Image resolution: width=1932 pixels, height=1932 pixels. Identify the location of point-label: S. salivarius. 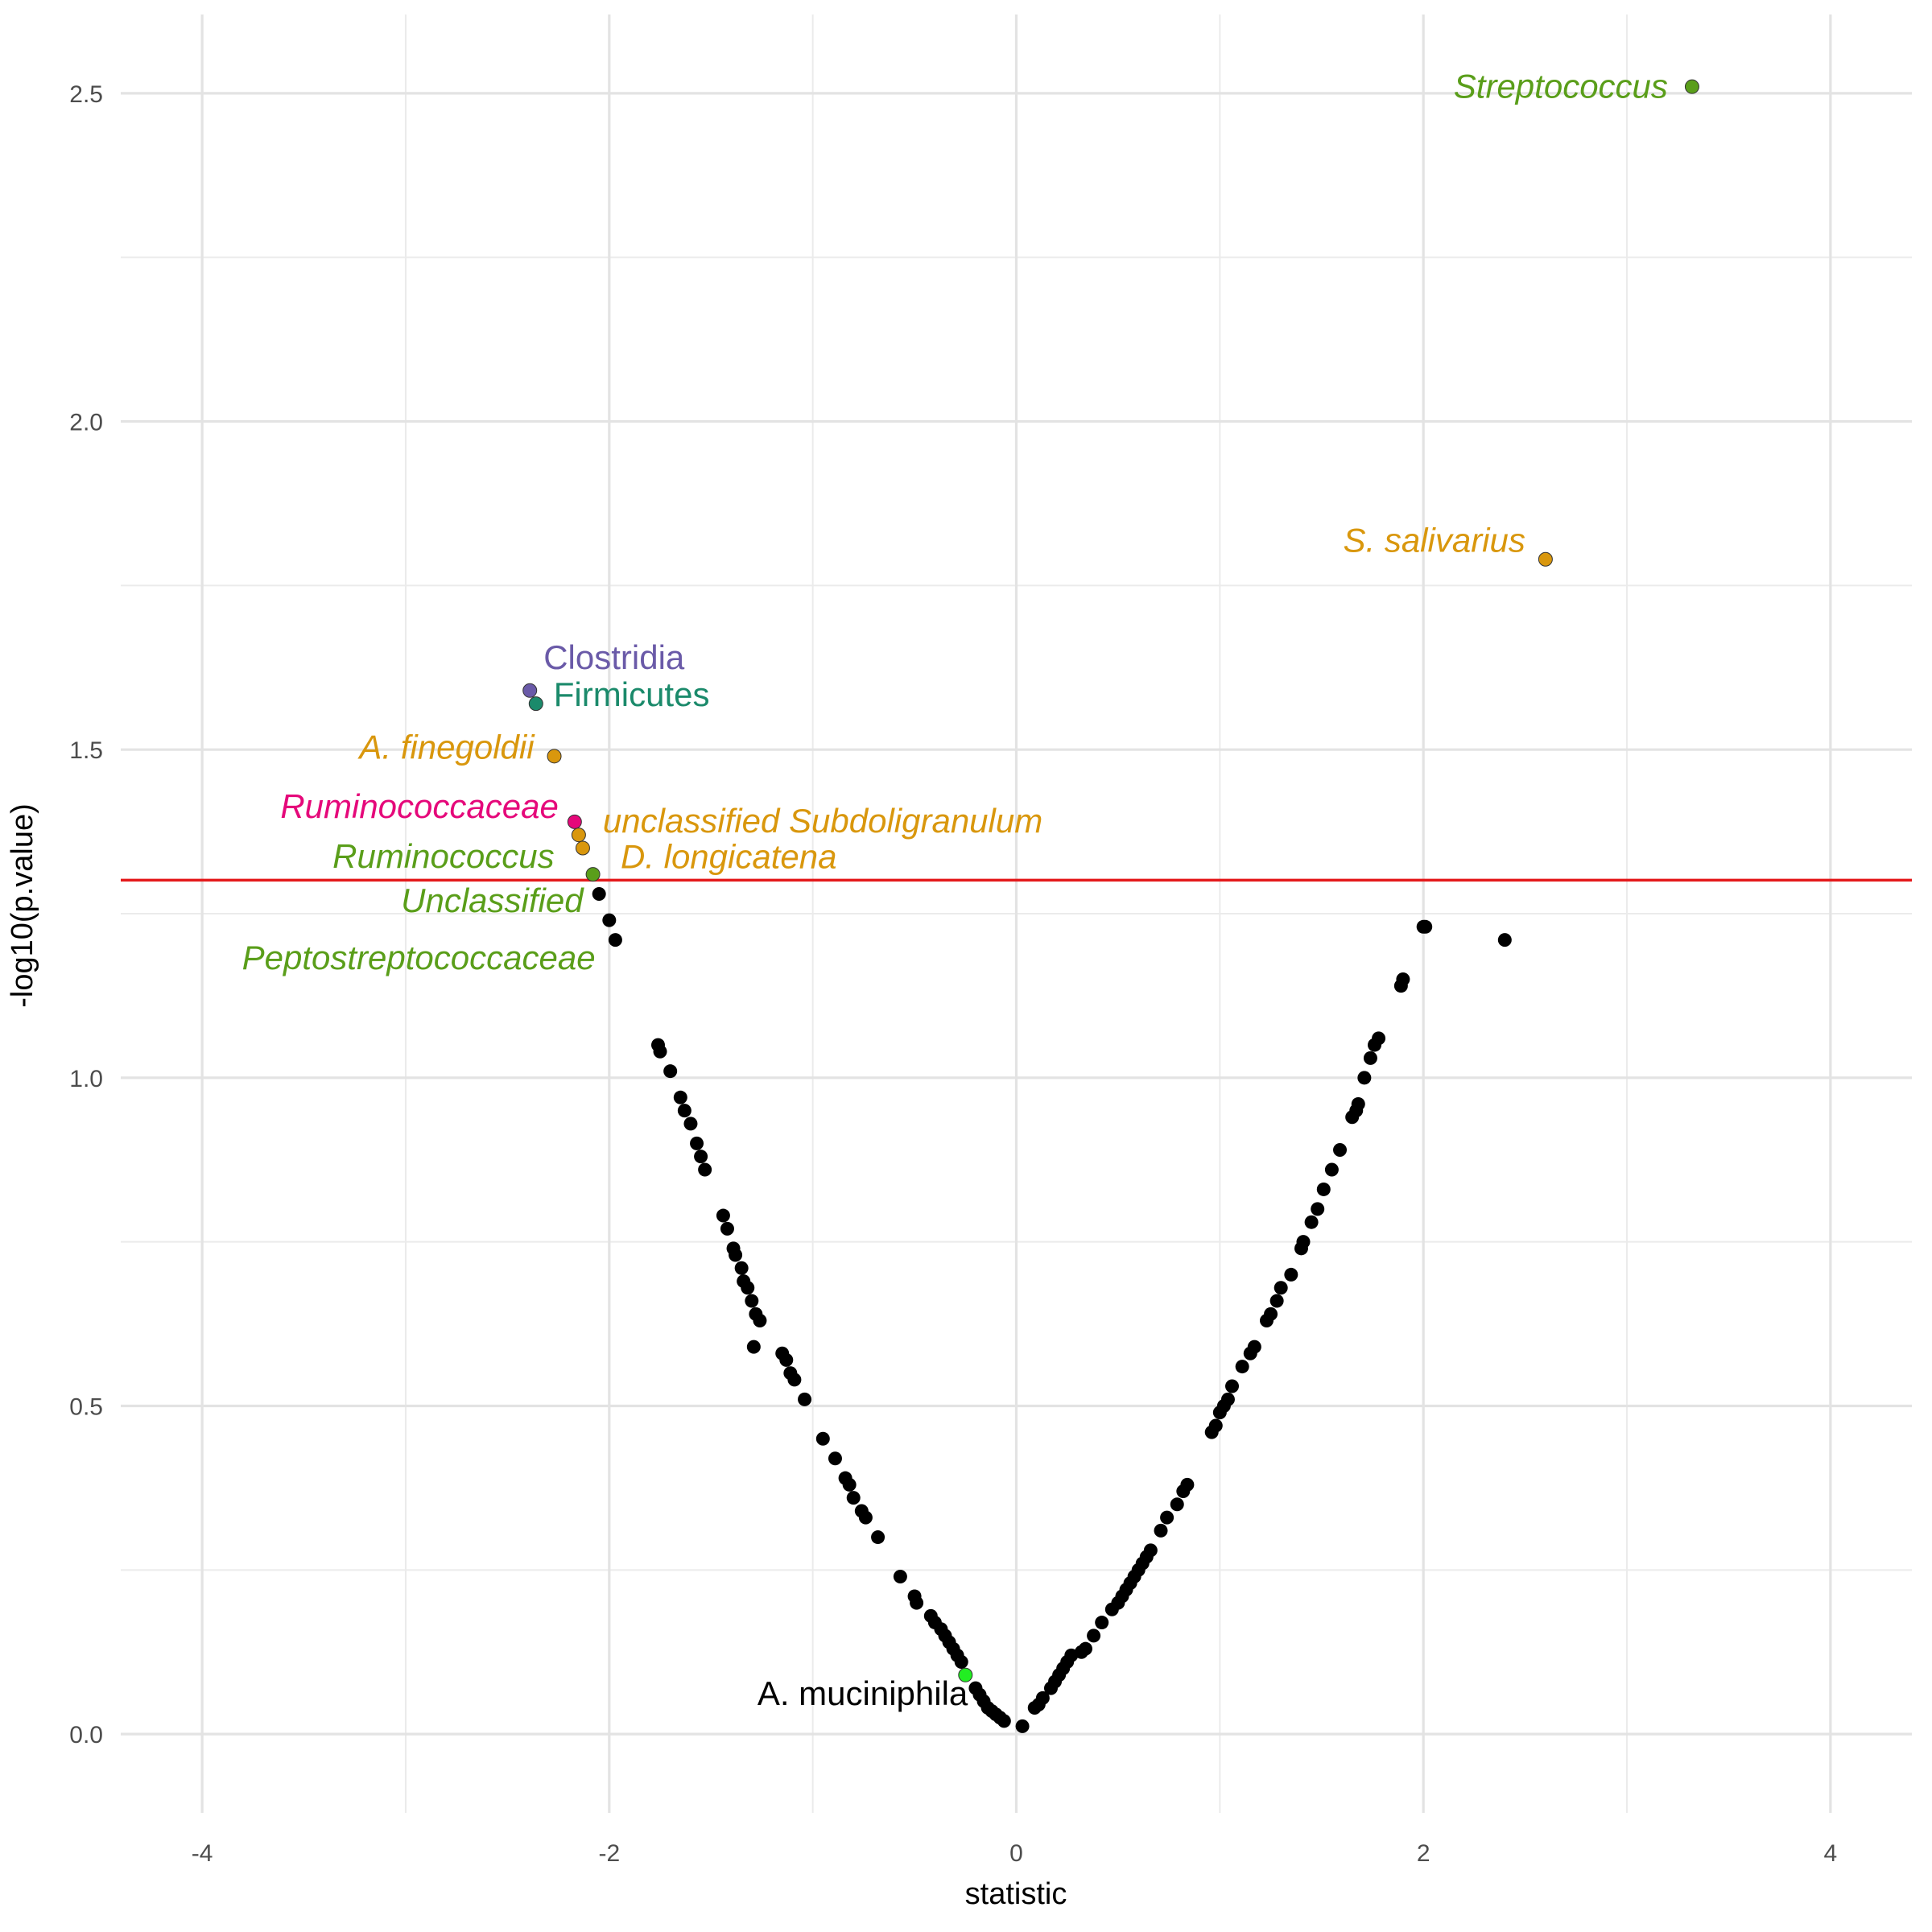
(1434, 540).